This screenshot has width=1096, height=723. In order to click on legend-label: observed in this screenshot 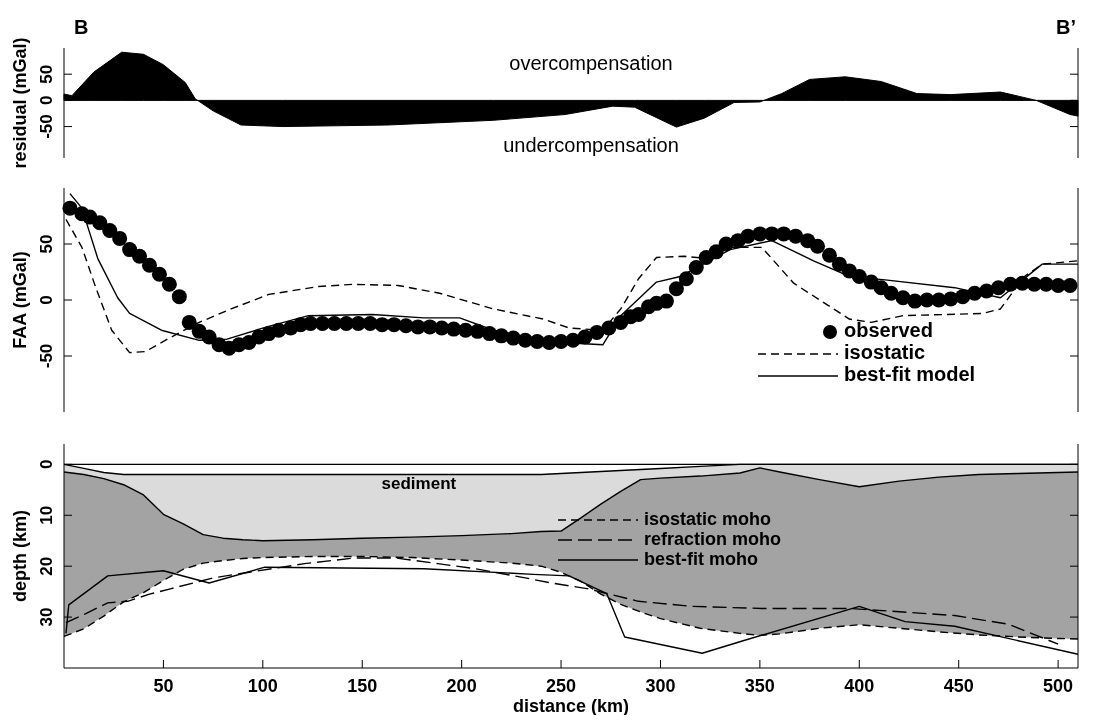, I will do `click(888, 330)`.